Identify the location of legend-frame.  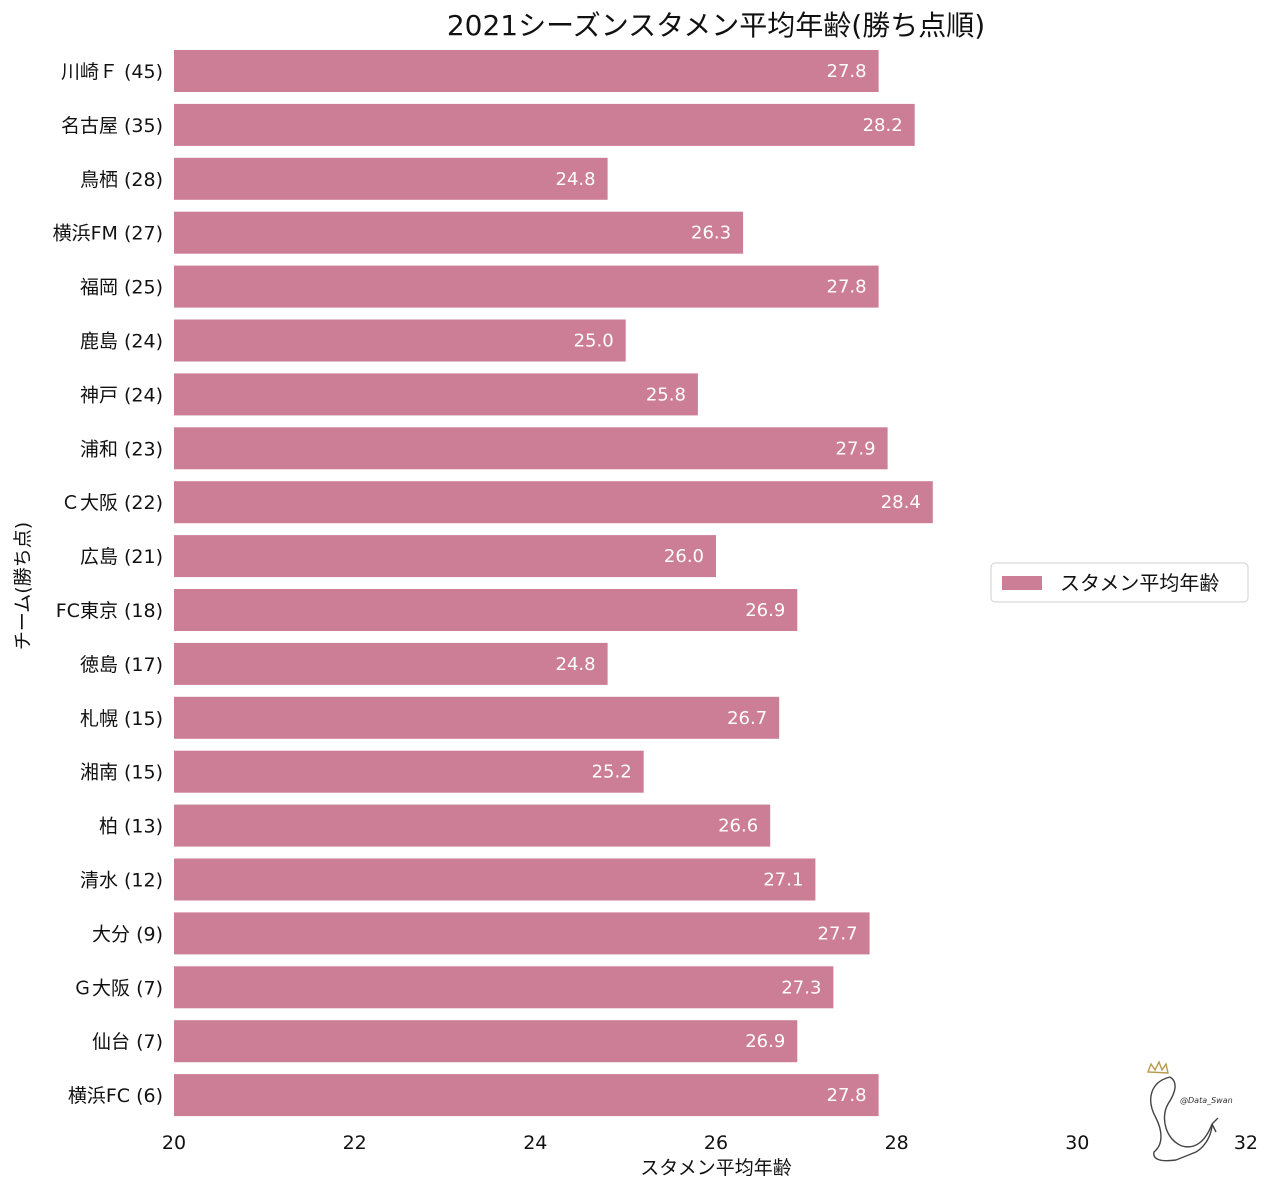
(1119, 582).